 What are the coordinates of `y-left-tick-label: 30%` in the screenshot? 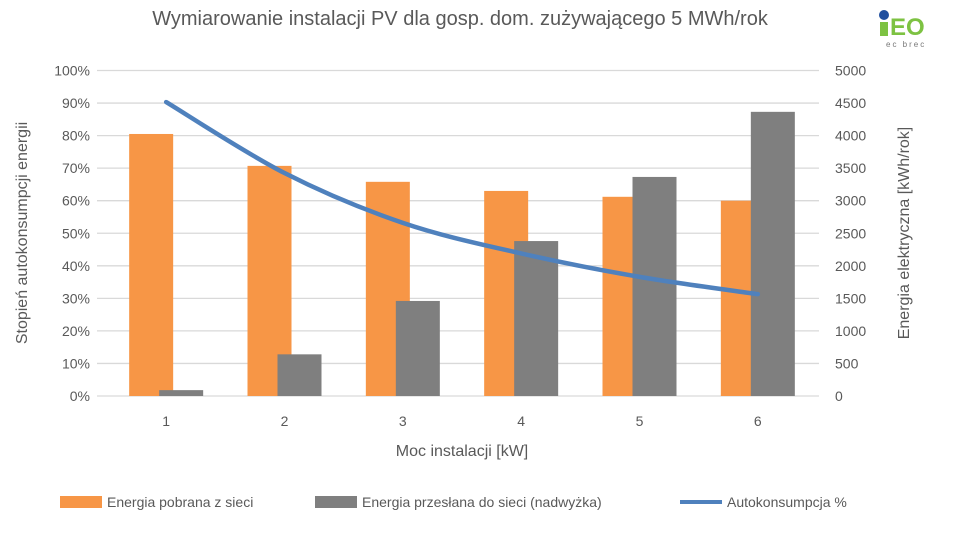 It's located at (76, 298).